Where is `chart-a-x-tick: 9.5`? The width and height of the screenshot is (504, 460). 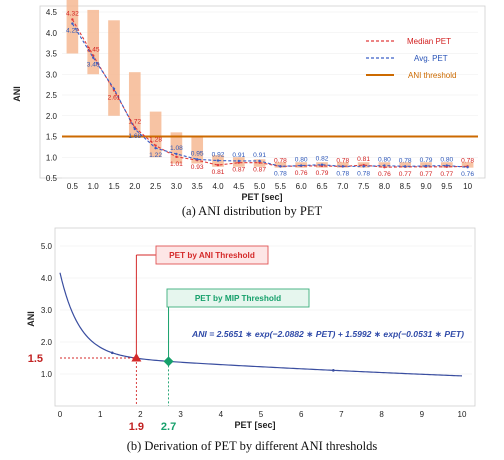
chart-a-x-tick: 9.5 is located at coordinates (447, 186).